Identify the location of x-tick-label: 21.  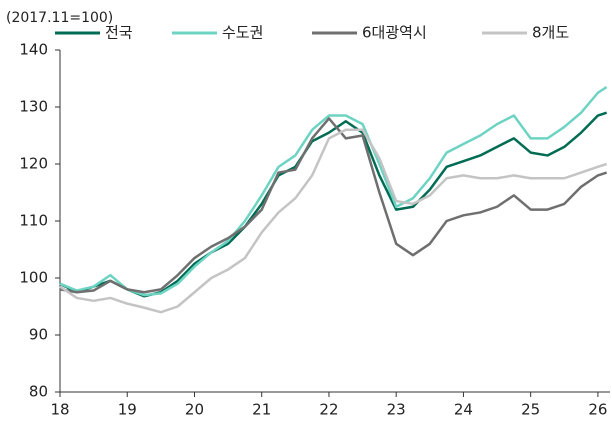
(261, 410).